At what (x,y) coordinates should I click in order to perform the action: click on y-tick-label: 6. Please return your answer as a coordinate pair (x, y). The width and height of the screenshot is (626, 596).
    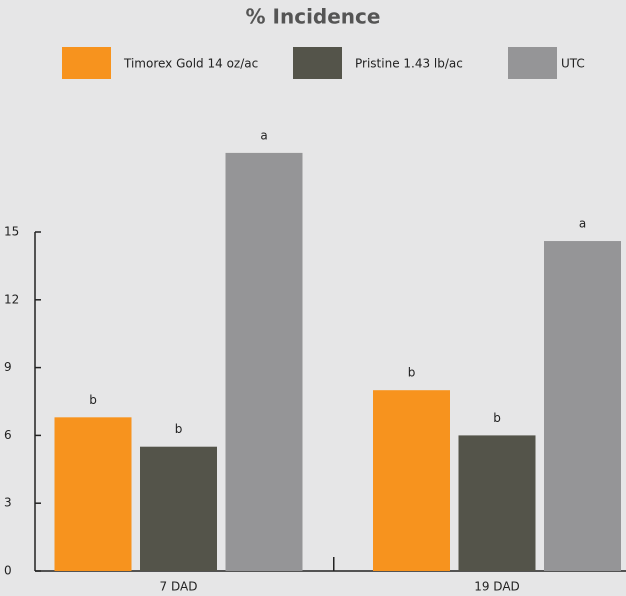
    Looking at the image, I should click on (8, 435).